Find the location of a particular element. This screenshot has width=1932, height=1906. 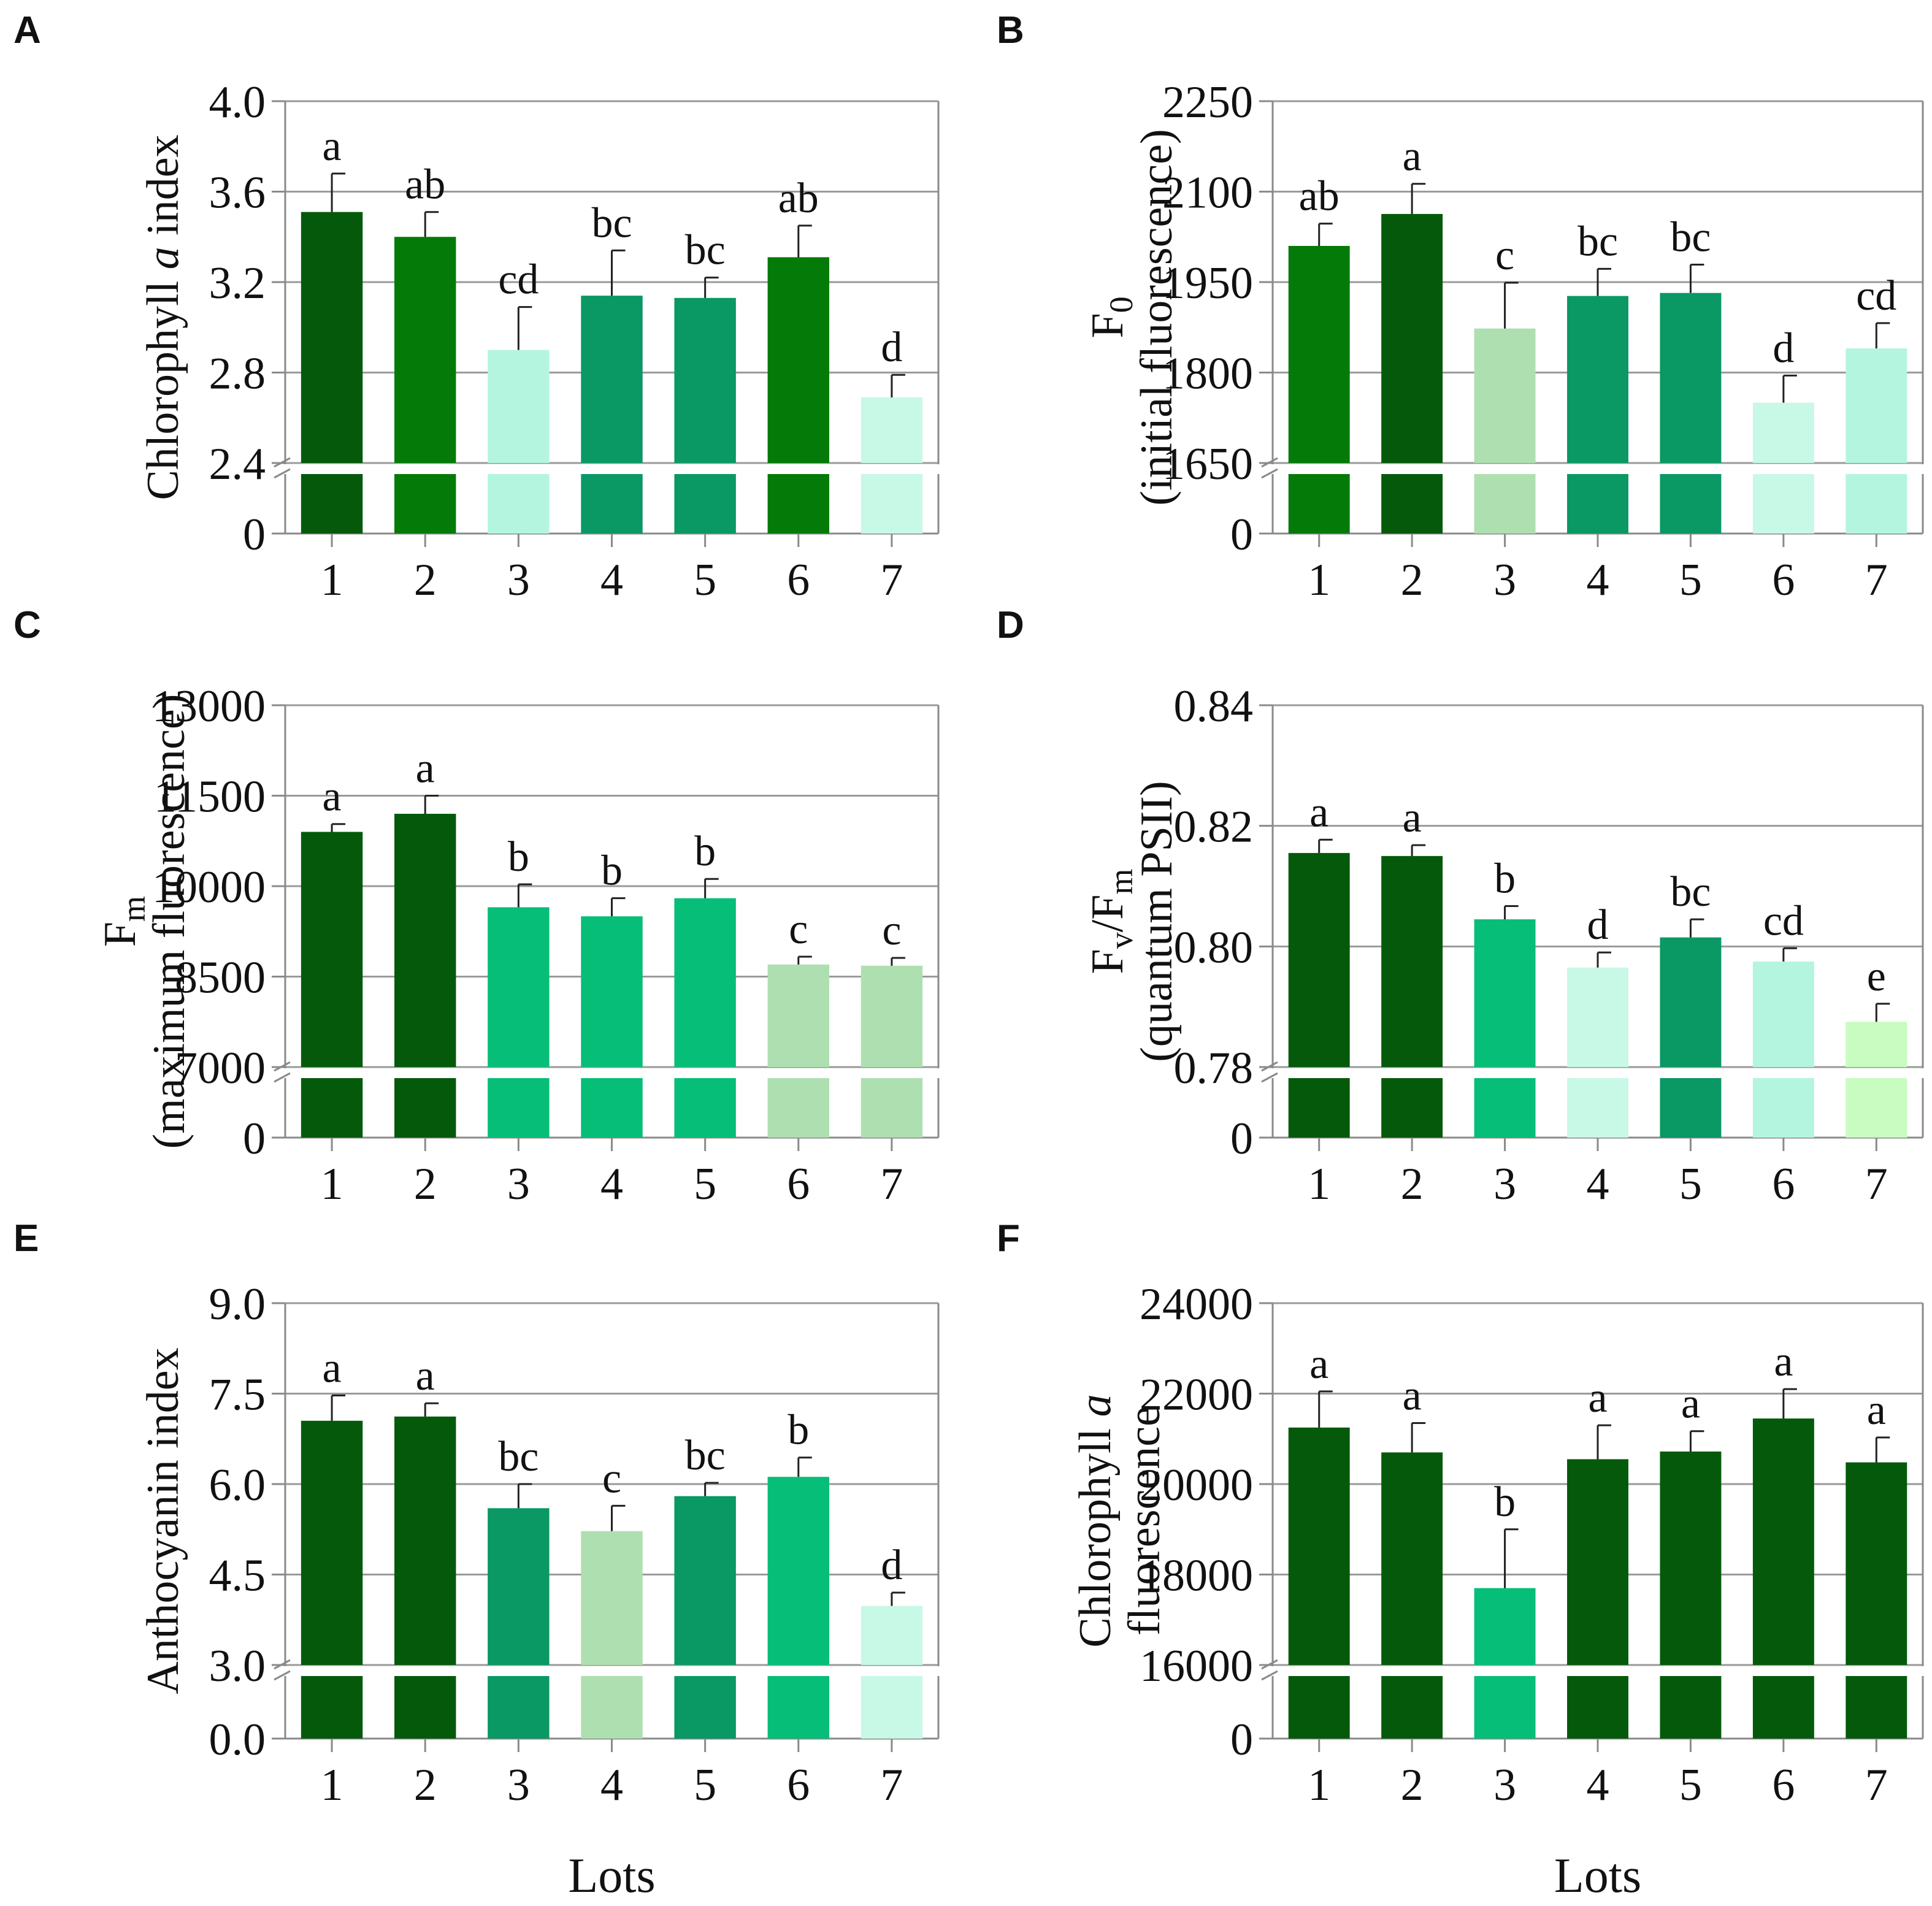

y-axis-title-line1: Chlorophyll a is located at coordinates (1095, 1520).